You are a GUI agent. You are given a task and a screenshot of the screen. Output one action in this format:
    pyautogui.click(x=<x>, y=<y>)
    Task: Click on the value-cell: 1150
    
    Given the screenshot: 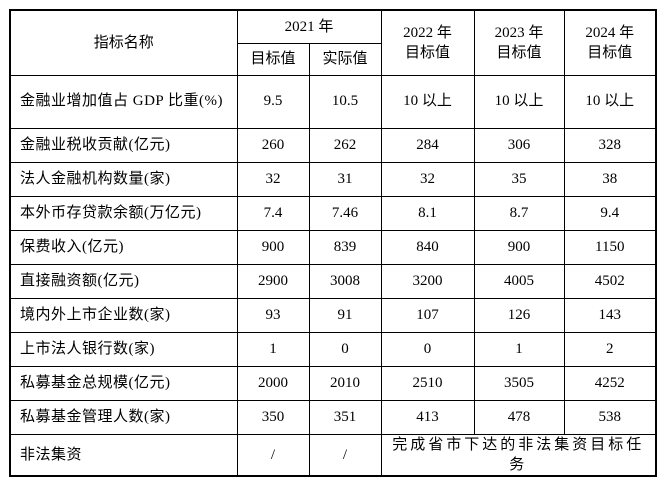 What is the action you would take?
    pyautogui.click(x=610, y=247)
    